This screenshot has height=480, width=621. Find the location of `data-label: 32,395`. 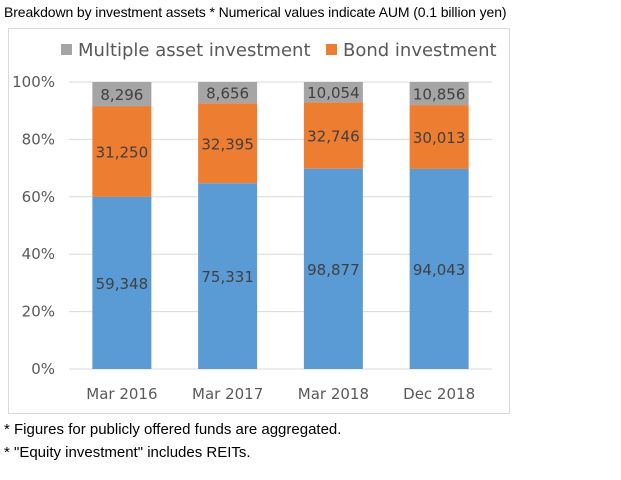

data-label: 32,395 is located at coordinates (227, 144).